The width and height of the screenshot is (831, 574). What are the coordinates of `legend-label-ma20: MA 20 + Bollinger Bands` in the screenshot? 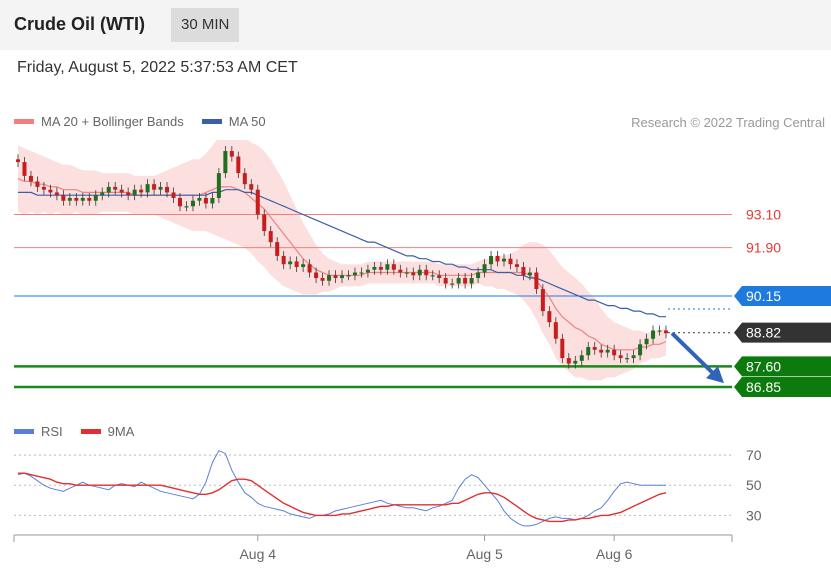 It's located at (112, 121).